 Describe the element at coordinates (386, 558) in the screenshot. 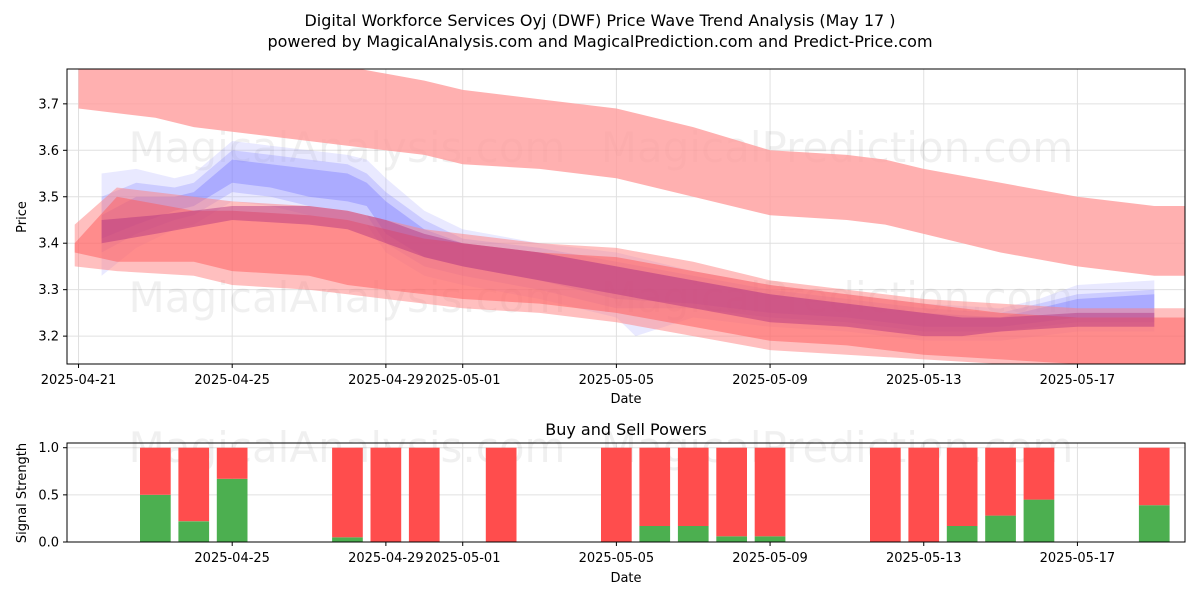

I see `signal-x-tick-label: 2025-04-29` at that location.